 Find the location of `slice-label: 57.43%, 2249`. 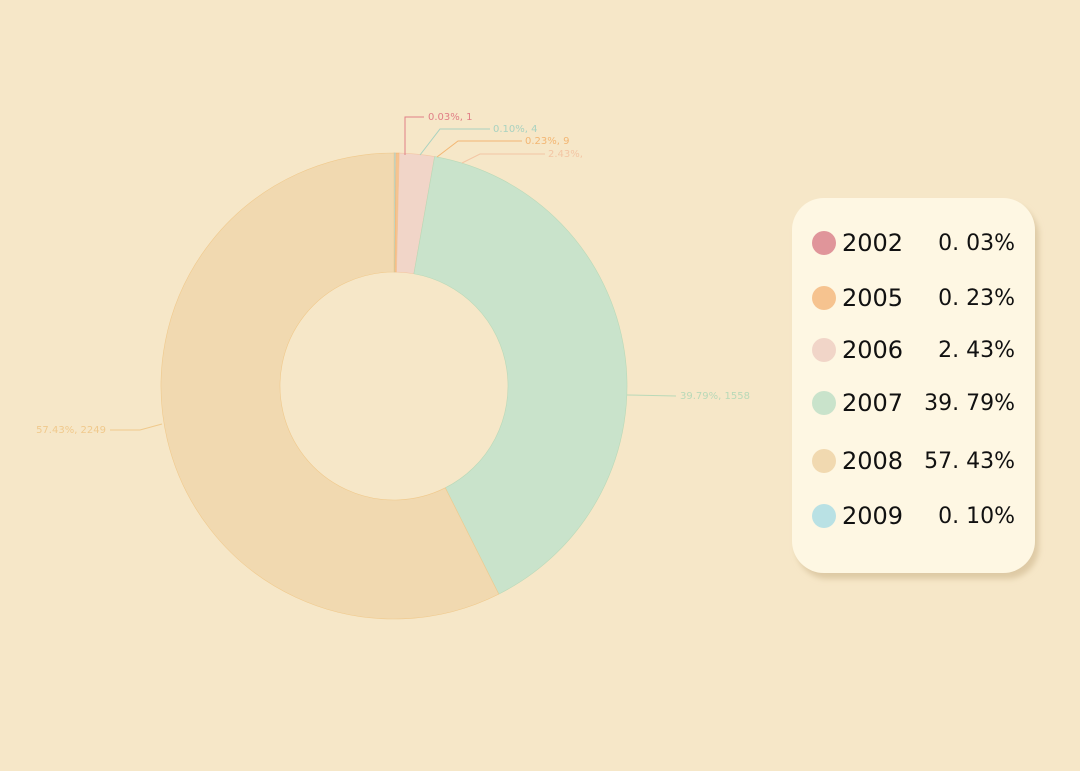

slice-label: 57.43%, 2249 is located at coordinates (71, 430).